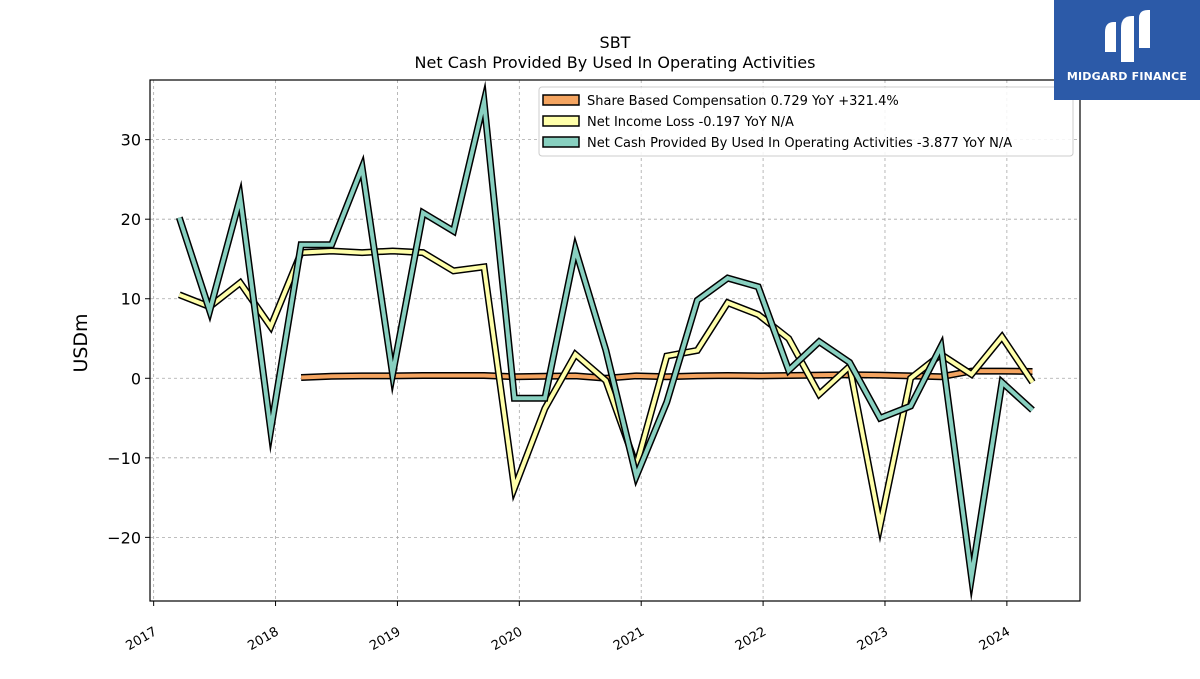  Describe the element at coordinates (690, 122) in the screenshot. I see `legend-label: Net Income Loss -0.197 YoY N/A` at that location.